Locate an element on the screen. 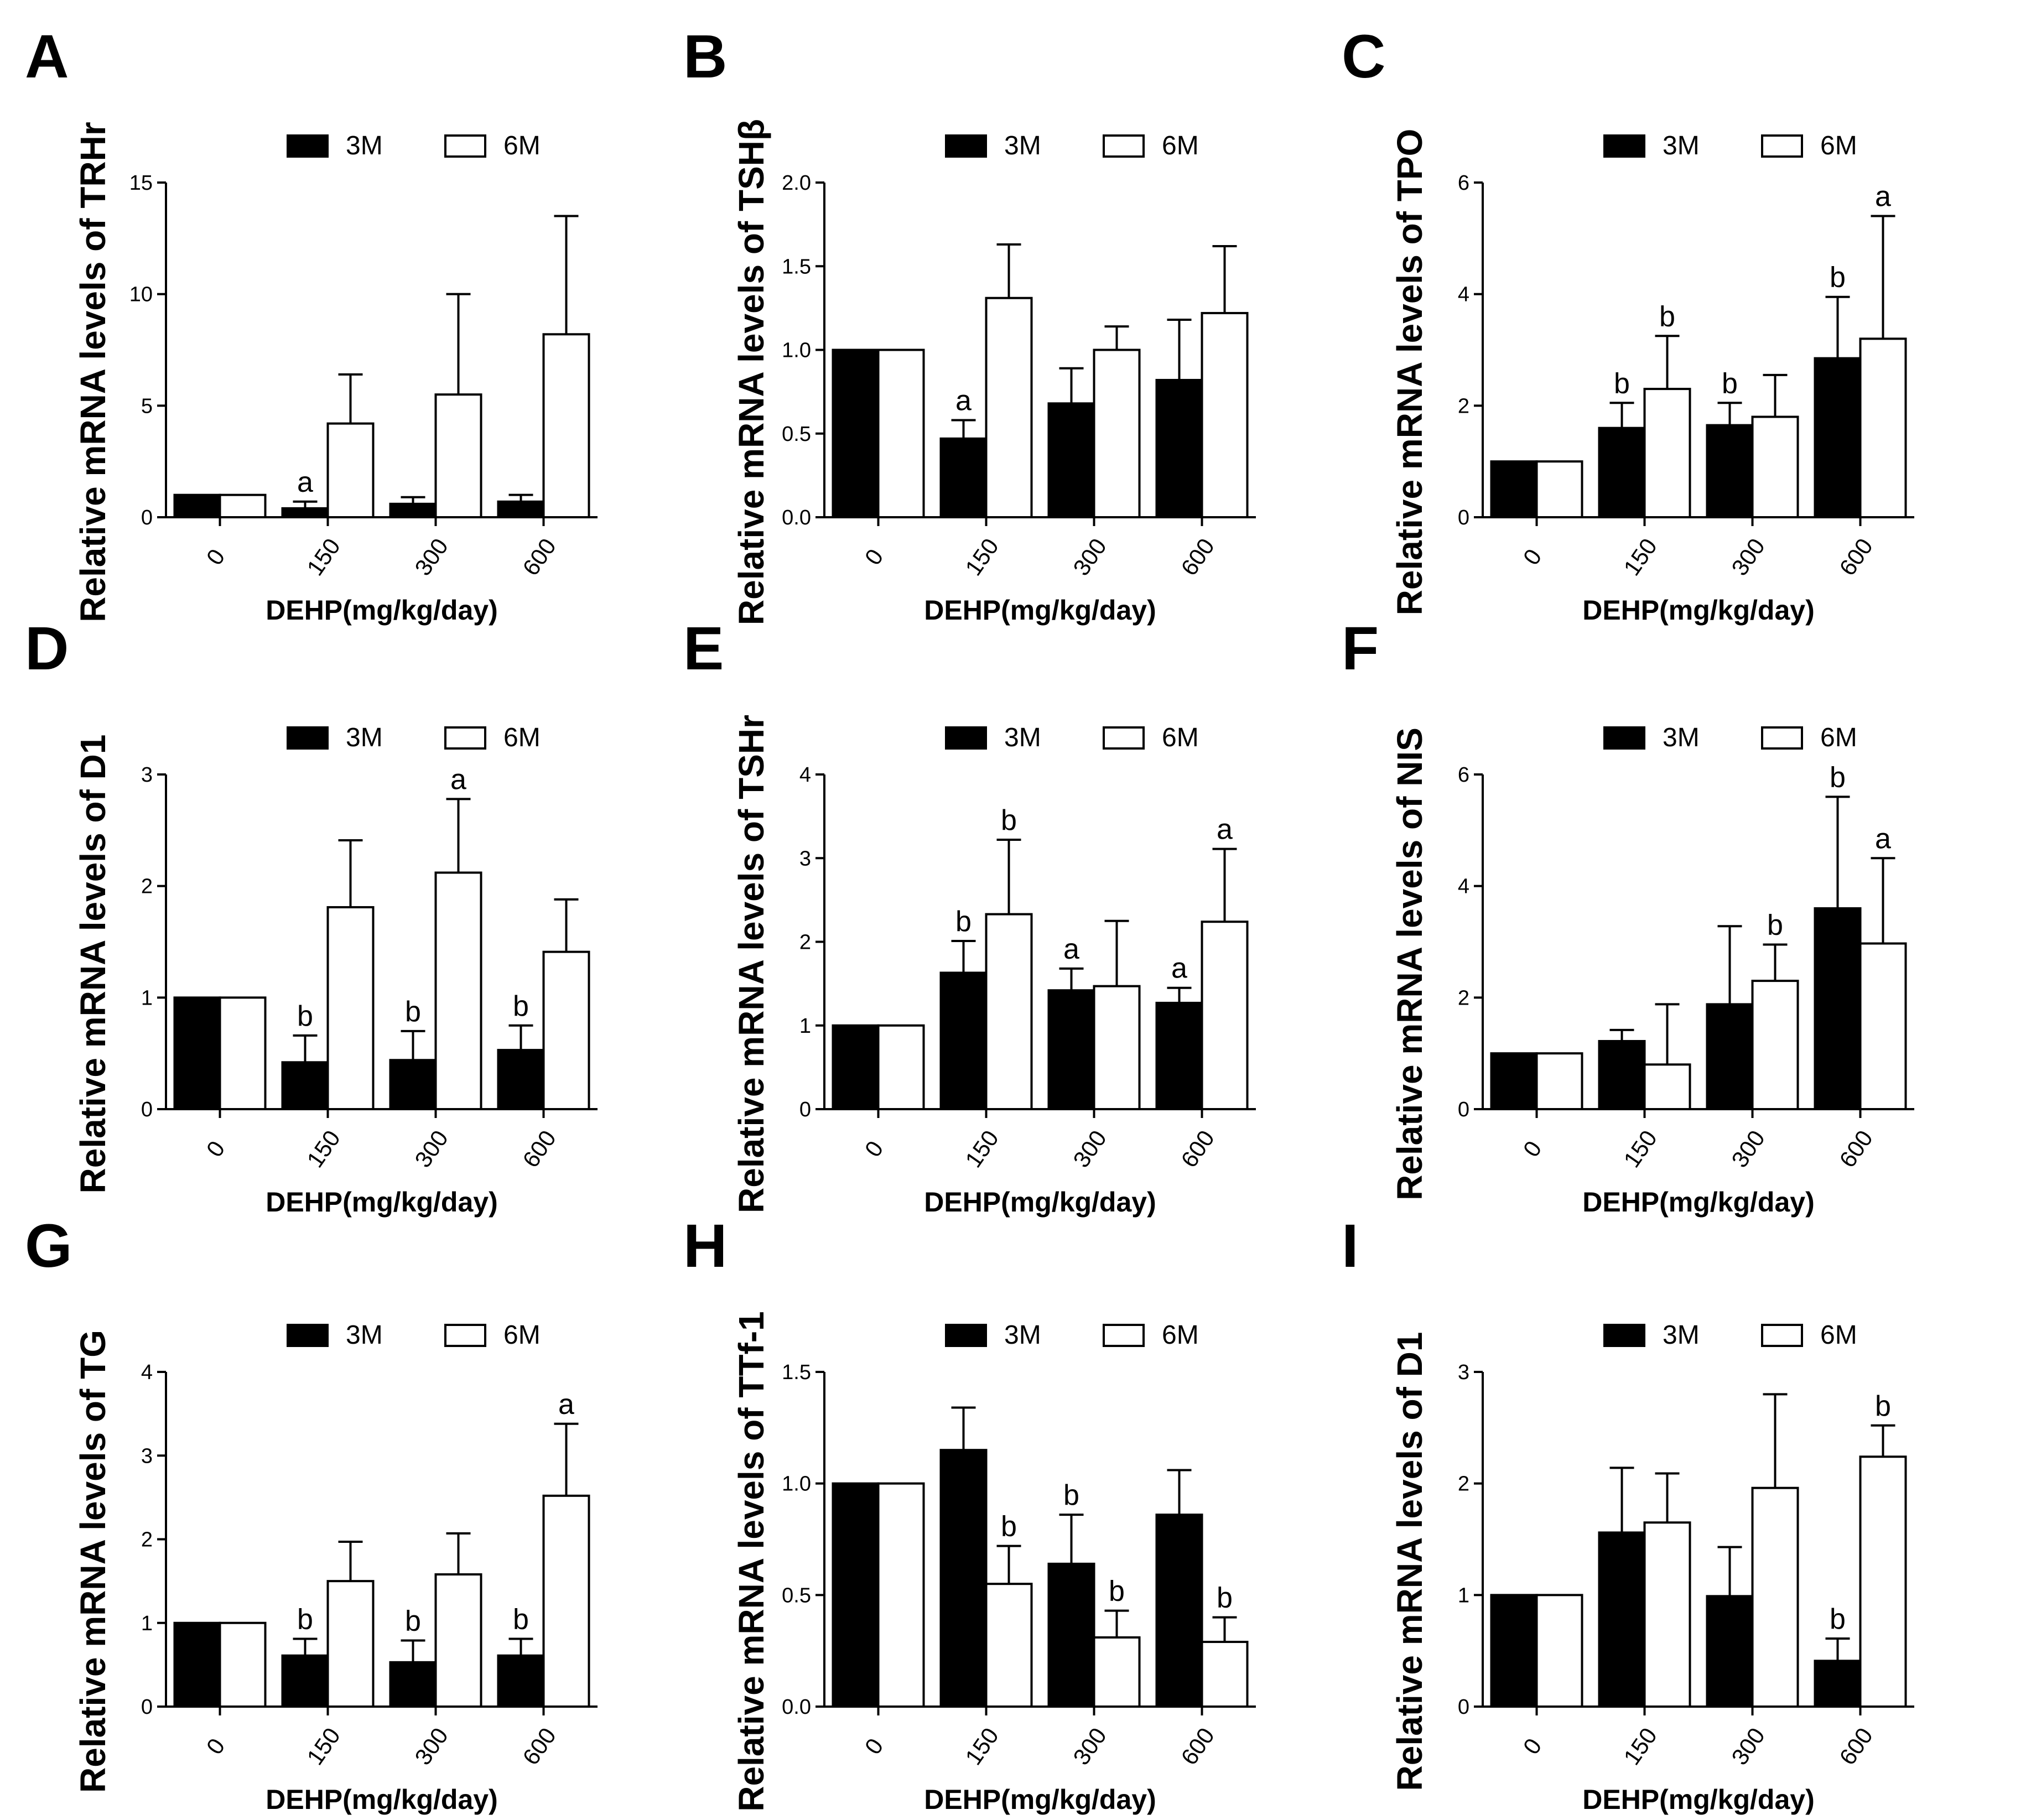 This screenshot has width=2031, height=1820. y-tick-label: 1 is located at coordinates (1464, 1596).